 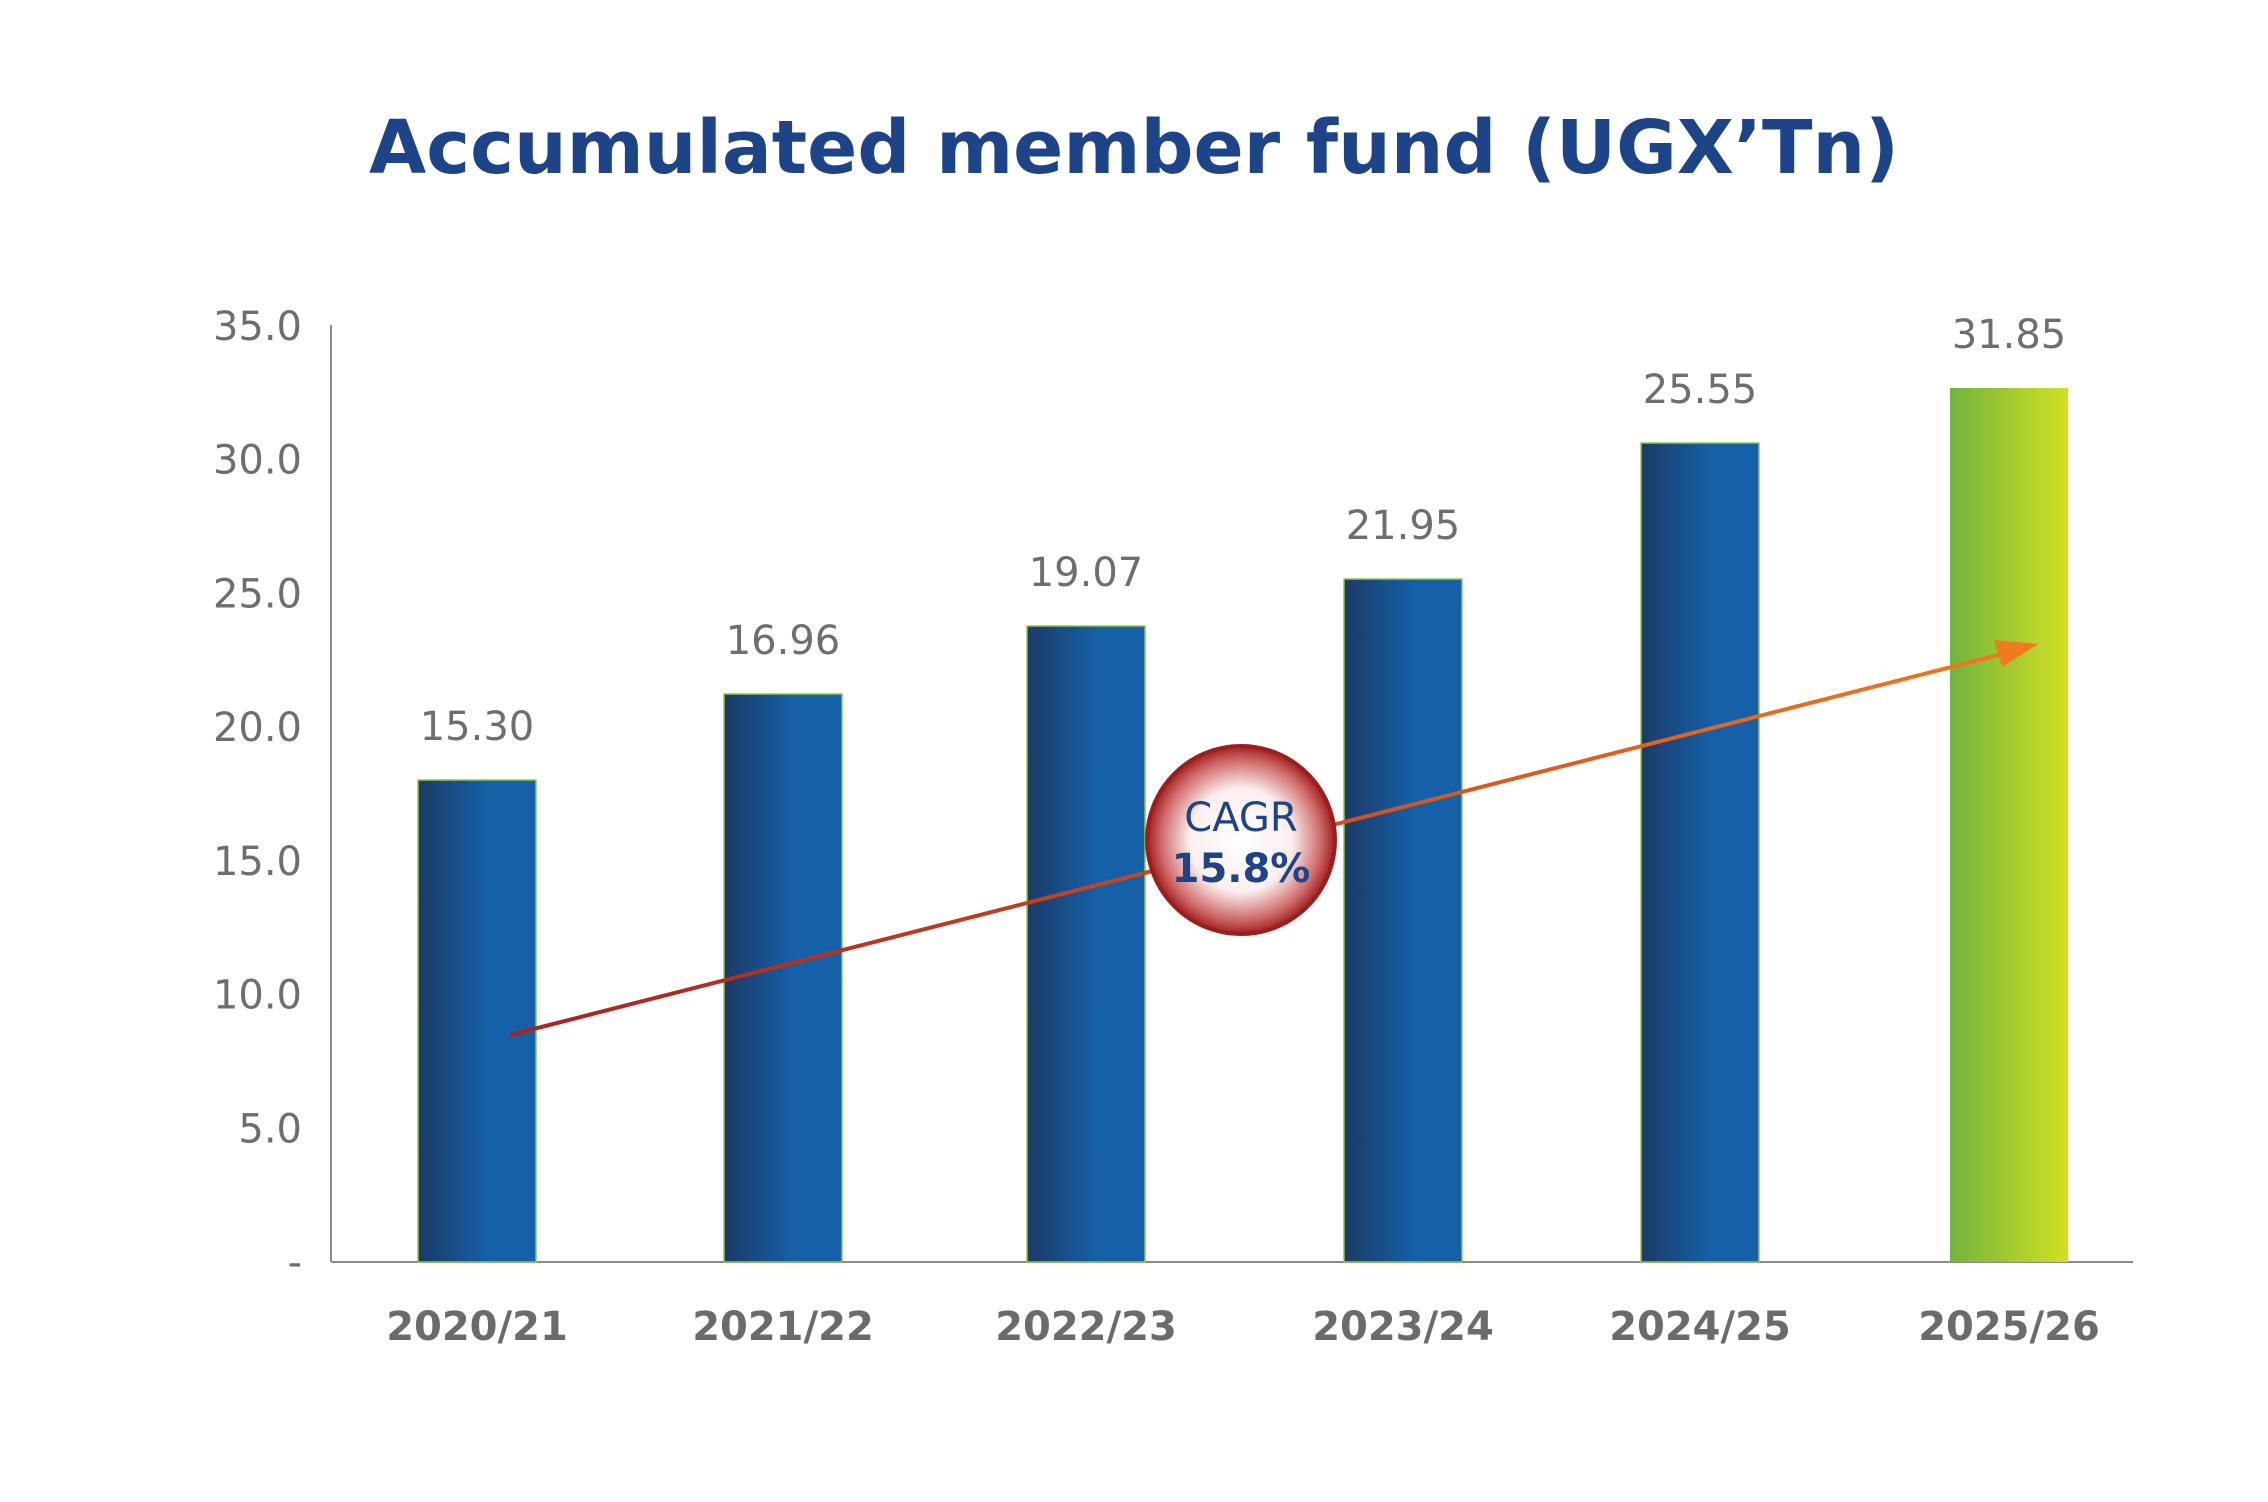 What do you see at coordinates (783, 1327) in the screenshot?
I see `x-tick-label: 2021/22` at bounding box center [783, 1327].